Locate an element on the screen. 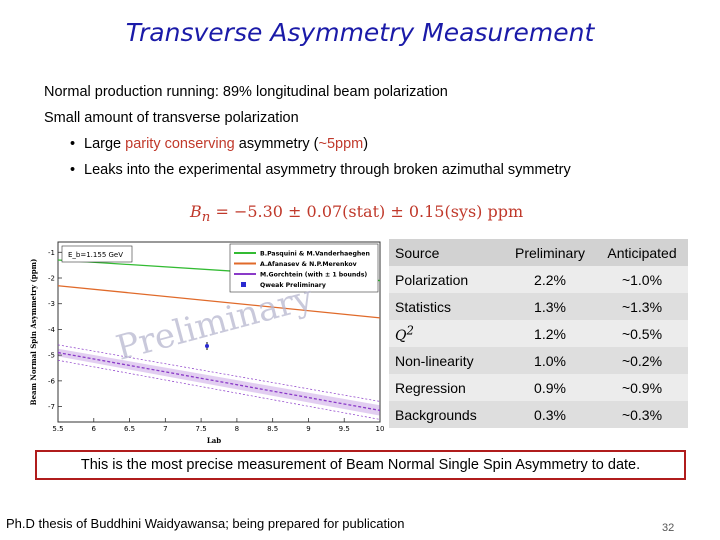 The width and height of the screenshot is (720, 540). y-tick-label: -3 is located at coordinates (51, 304).